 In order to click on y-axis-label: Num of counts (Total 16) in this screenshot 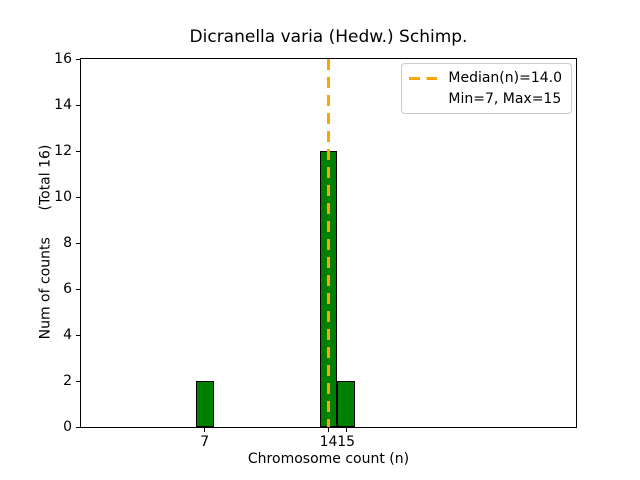, I will do `click(45, 242)`.